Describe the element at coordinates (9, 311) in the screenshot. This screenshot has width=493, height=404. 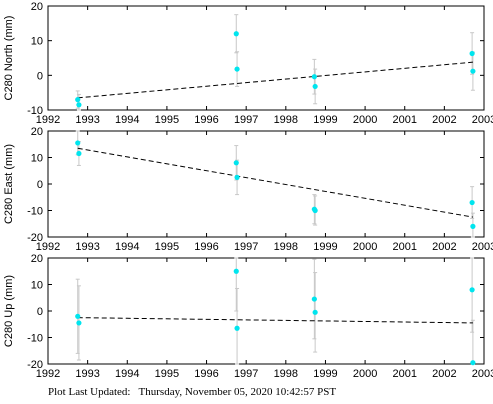
I see `y-axis-label: C280 Up (mm)` at that location.